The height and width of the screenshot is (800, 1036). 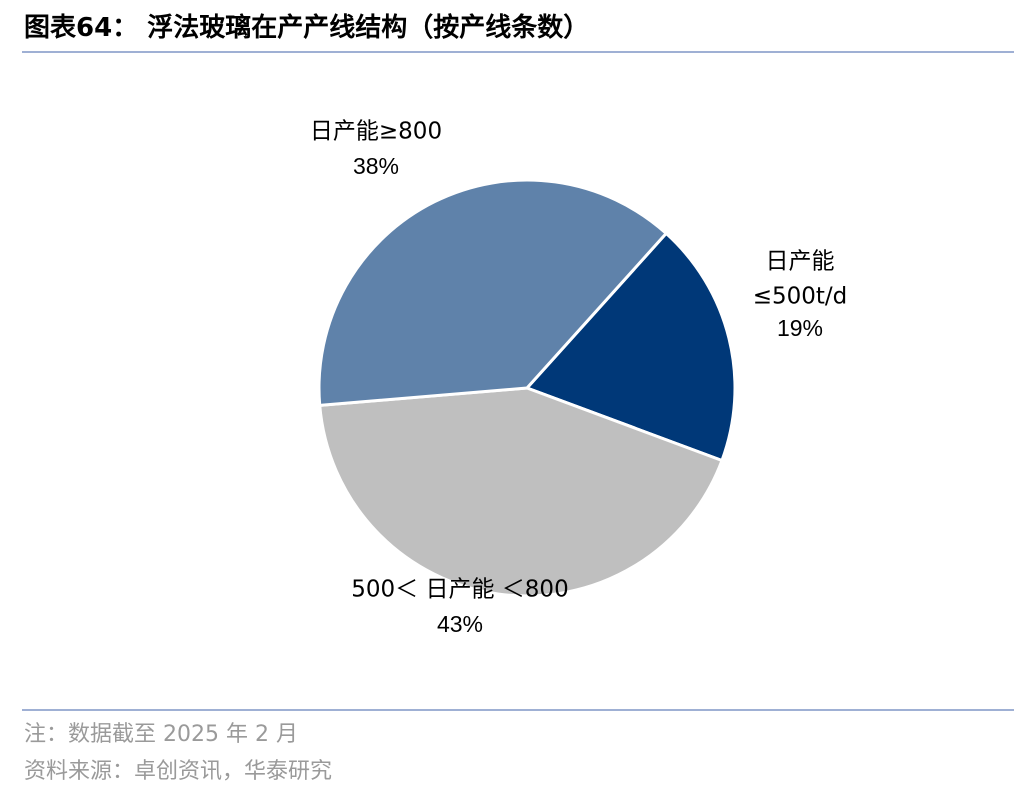 What do you see at coordinates (161, 734) in the screenshot?
I see `footnote: 注：数据截至 2025 年 2 月` at bounding box center [161, 734].